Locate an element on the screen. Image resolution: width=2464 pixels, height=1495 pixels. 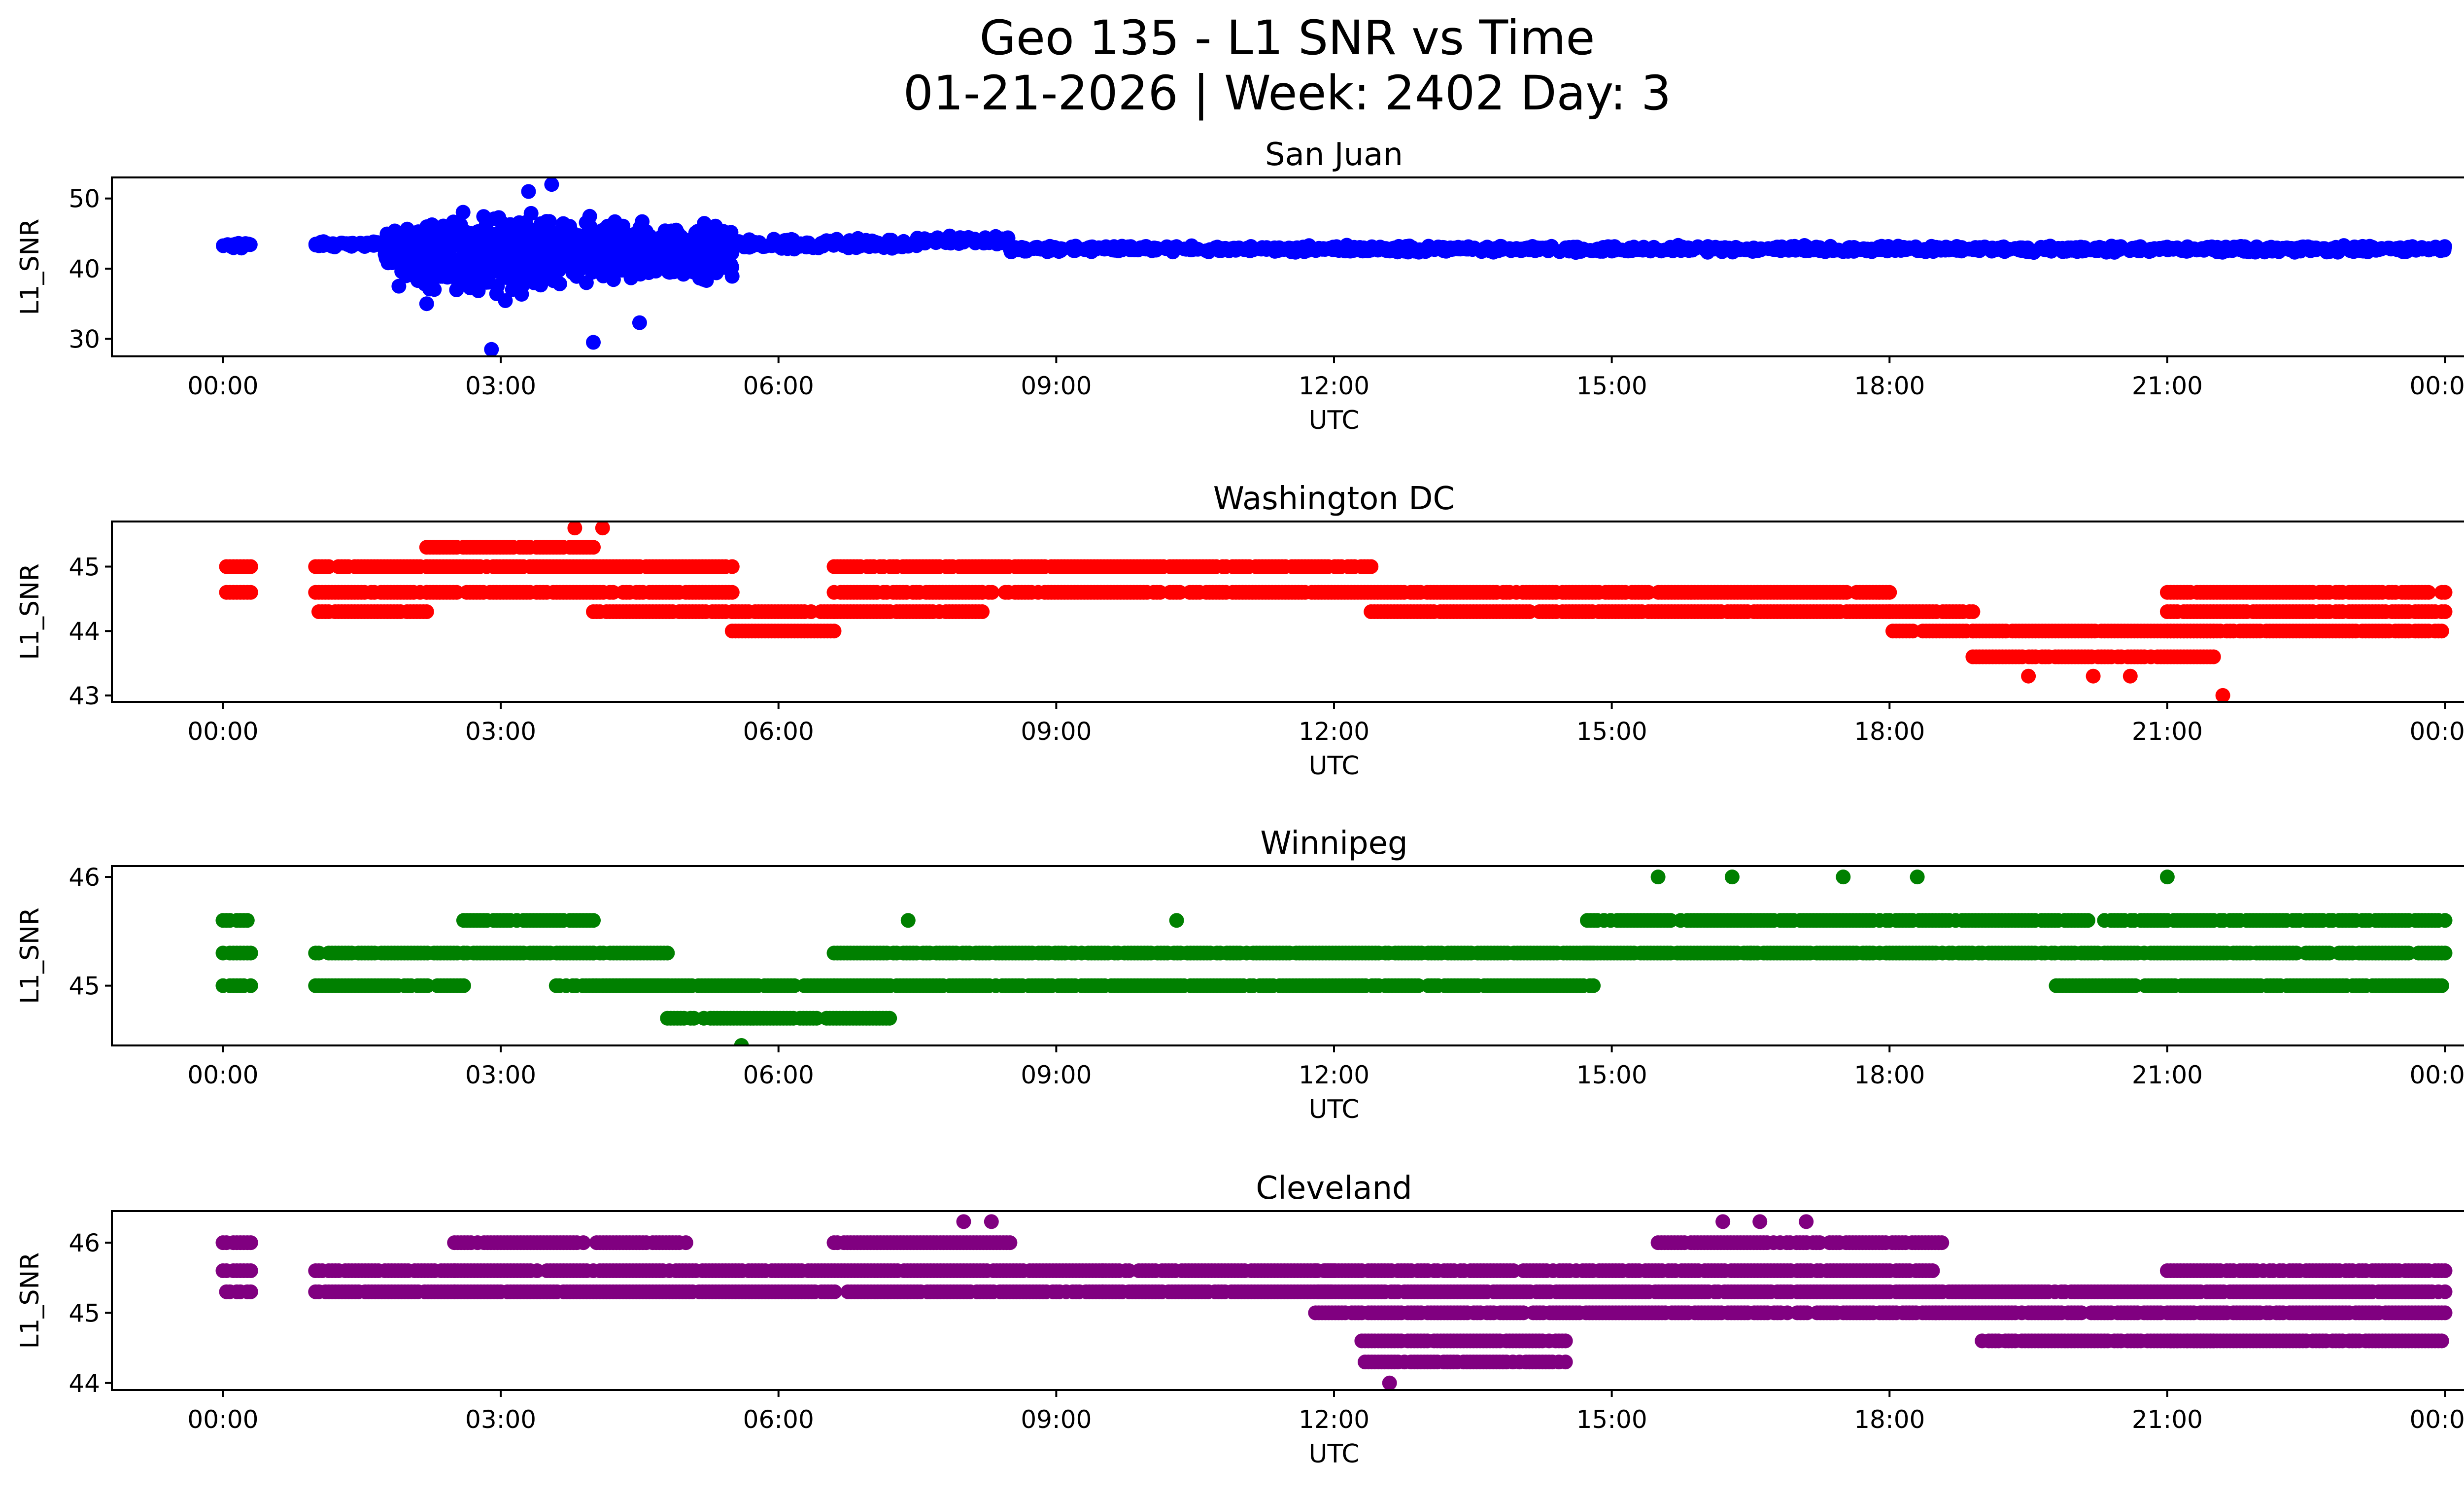
scatter-points-winnipeg is located at coordinates (1334, 957).